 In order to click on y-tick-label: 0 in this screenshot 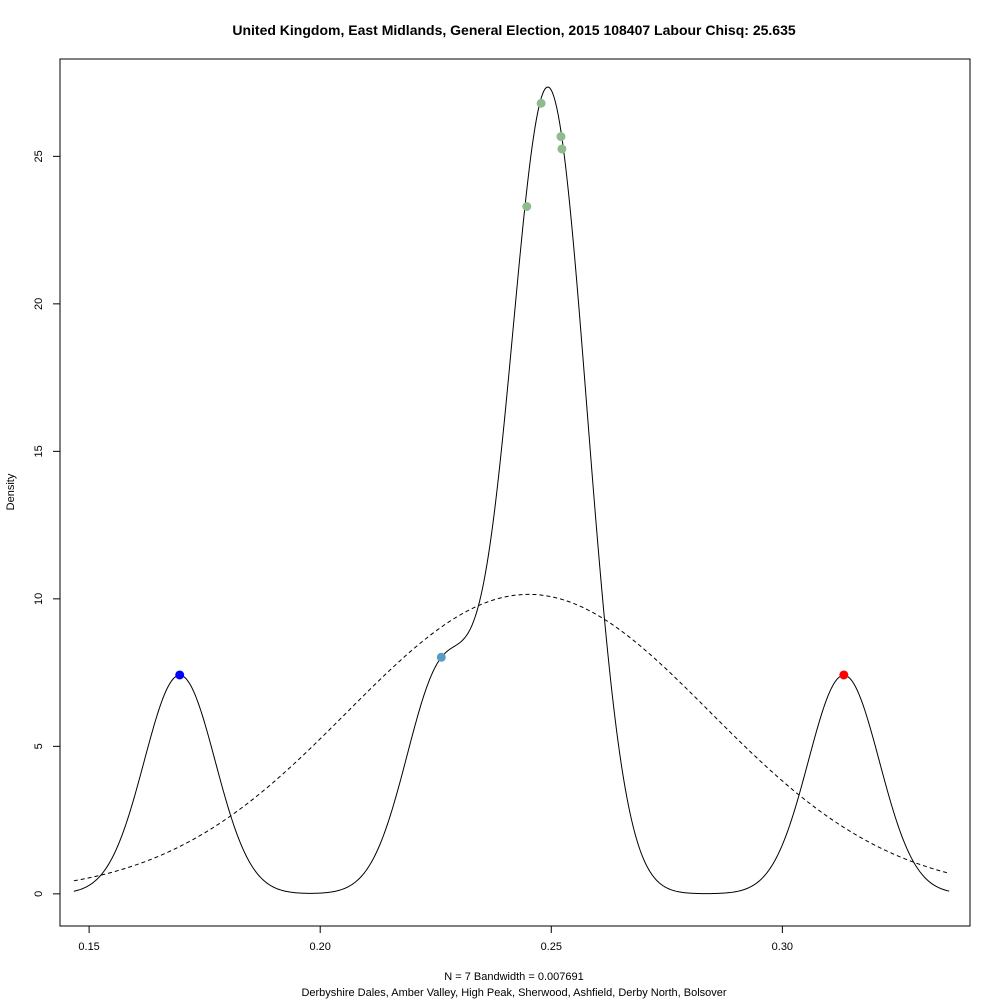, I will do `click(39, 894)`.